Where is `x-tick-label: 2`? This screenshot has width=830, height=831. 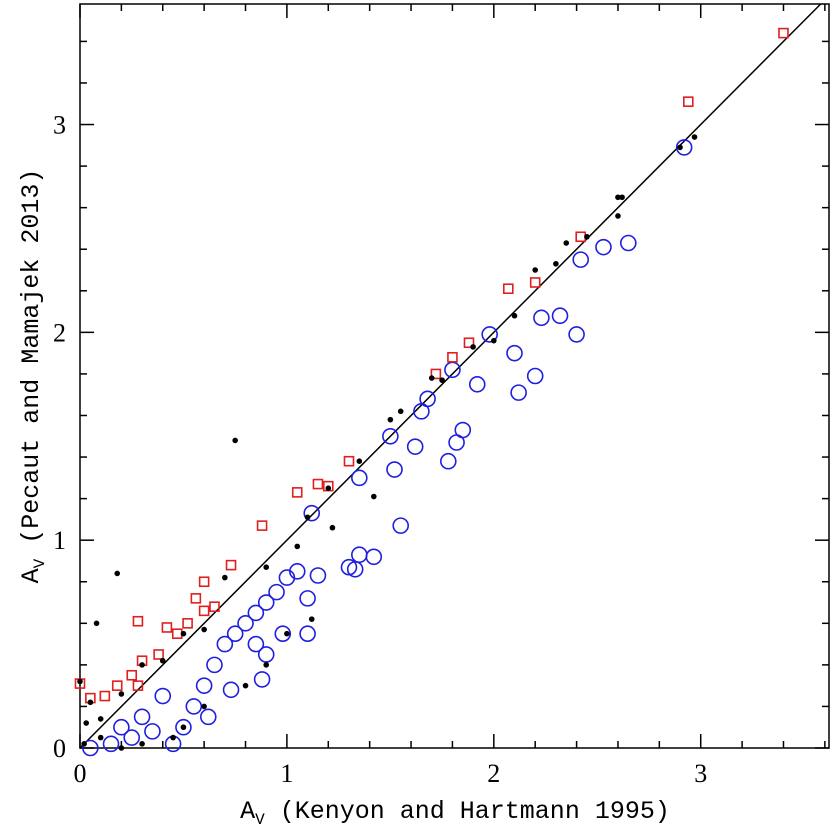 x-tick-label: 2 is located at coordinates (493, 773).